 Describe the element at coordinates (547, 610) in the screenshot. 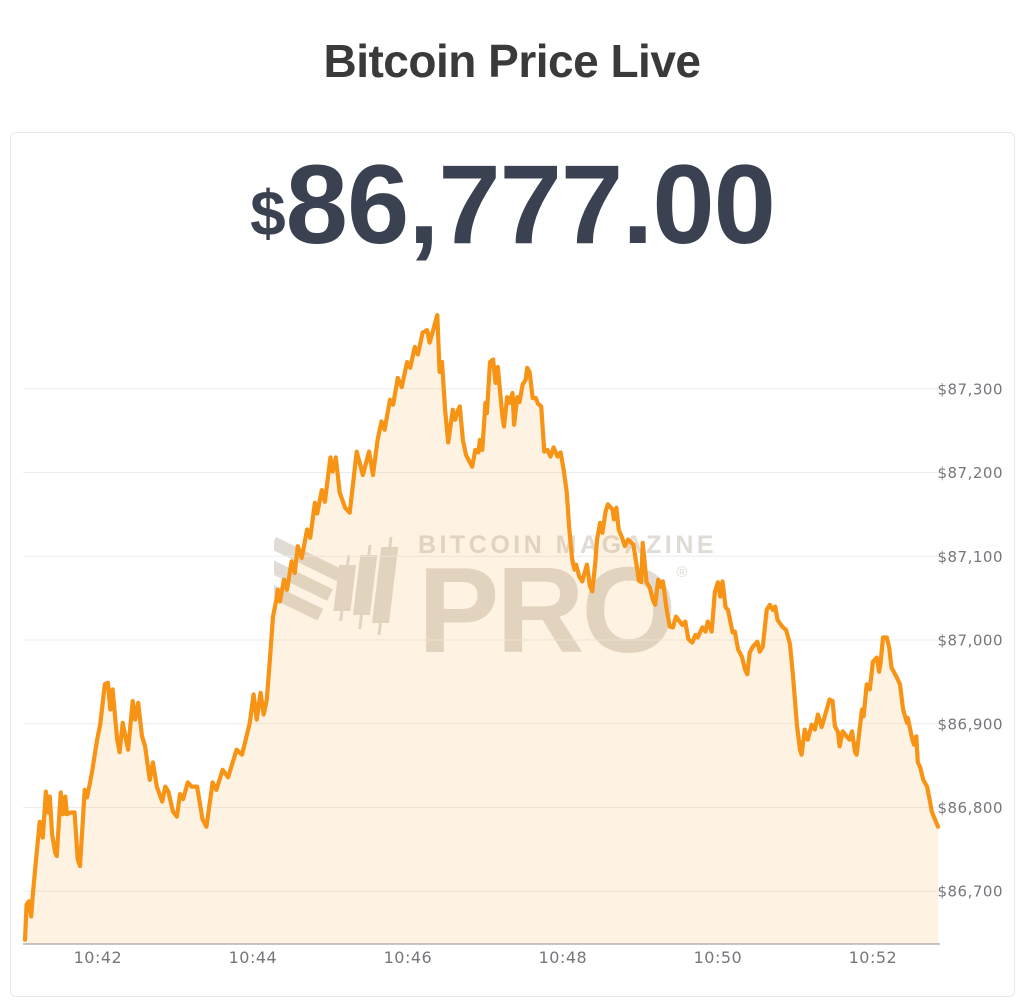

I see `watermark-product-text: PRO` at that location.